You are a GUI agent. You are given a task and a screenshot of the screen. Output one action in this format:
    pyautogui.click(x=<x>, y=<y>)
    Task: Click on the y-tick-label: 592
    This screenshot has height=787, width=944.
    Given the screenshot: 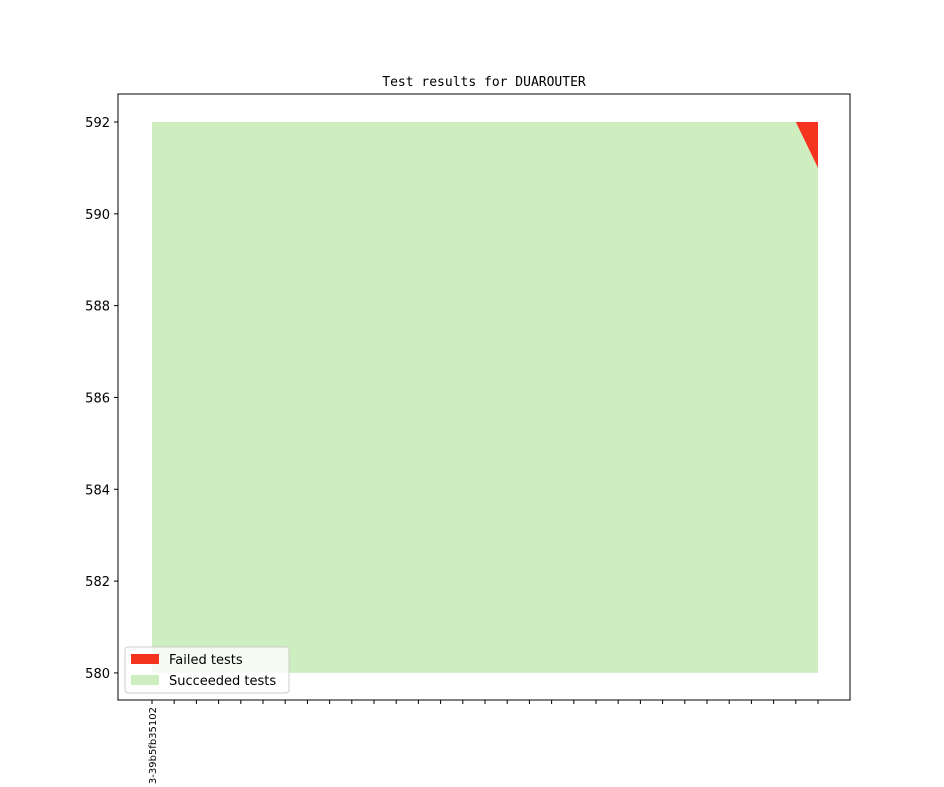 What is the action you would take?
    pyautogui.click(x=97, y=123)
    